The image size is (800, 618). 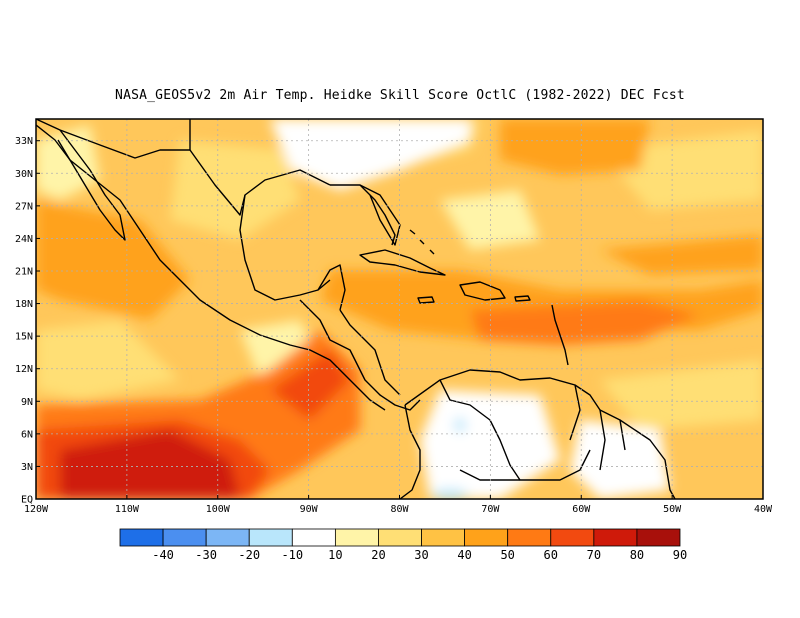 I want to click on lon-tick-label: 40W, so click(x=763, y=509).